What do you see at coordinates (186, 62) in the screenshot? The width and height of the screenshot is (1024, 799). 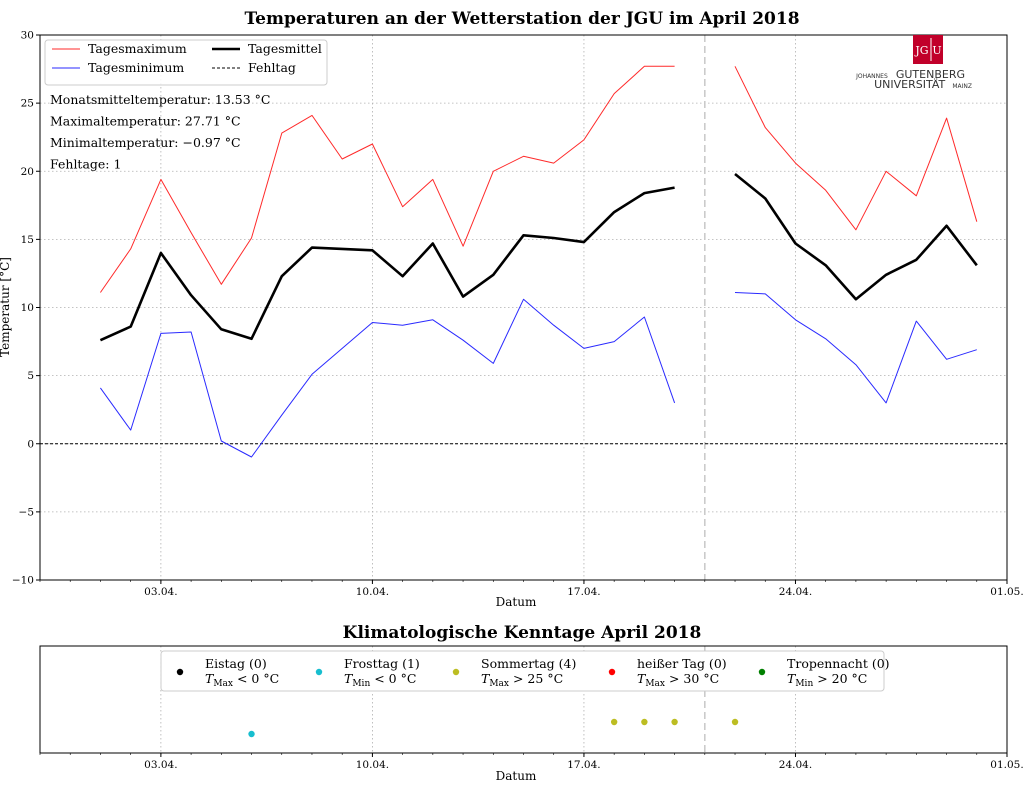 I see `chart1-legend-box` at bounding box center [186, 62].